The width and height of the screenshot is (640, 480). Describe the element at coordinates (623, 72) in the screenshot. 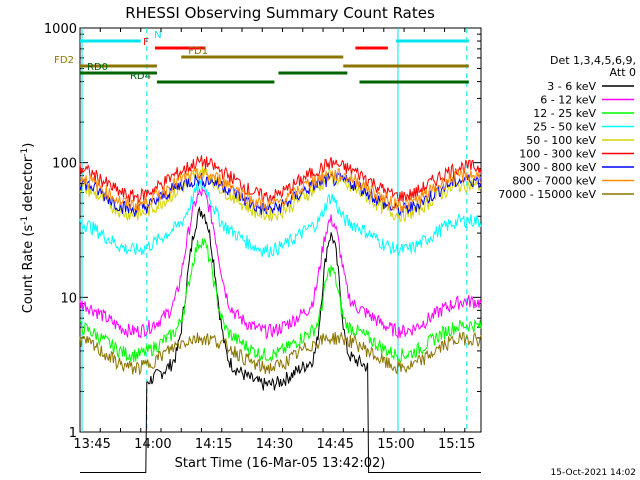

I see `legend-header: Att 0` at that location.